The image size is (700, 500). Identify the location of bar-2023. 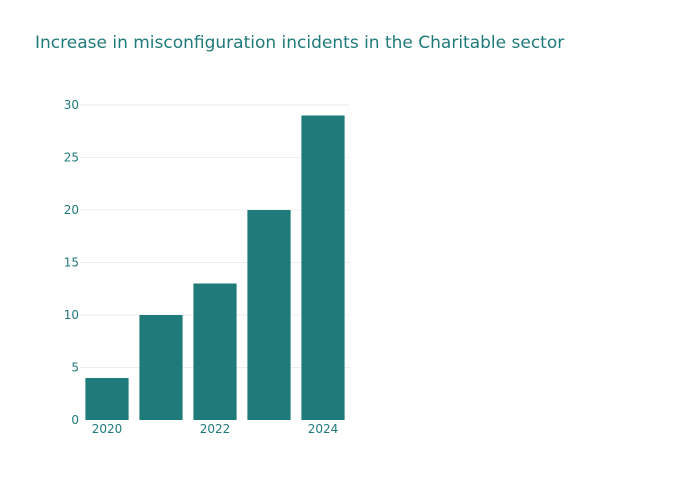
(269, 315).